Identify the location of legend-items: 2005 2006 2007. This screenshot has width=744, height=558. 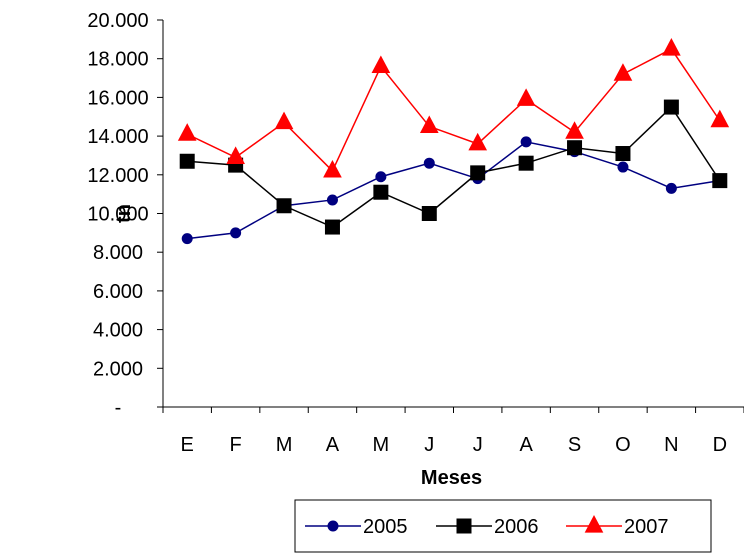
(487, 526).